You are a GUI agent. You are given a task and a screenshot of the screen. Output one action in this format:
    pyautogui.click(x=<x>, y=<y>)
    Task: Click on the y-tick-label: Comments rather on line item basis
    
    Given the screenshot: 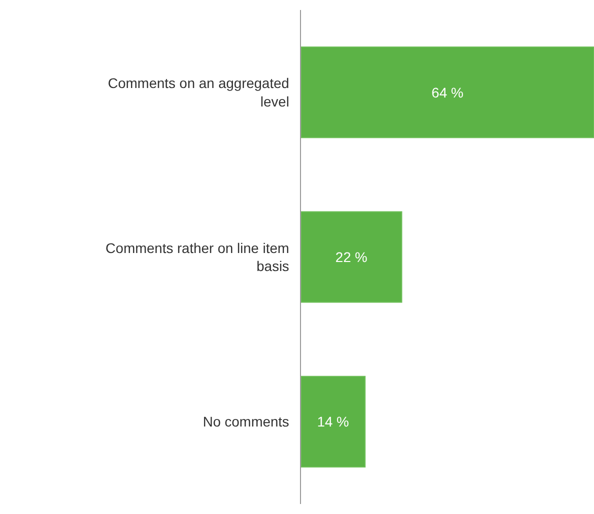 What is the action you would take?
    pyautogui.click(x=198, y=257)
    